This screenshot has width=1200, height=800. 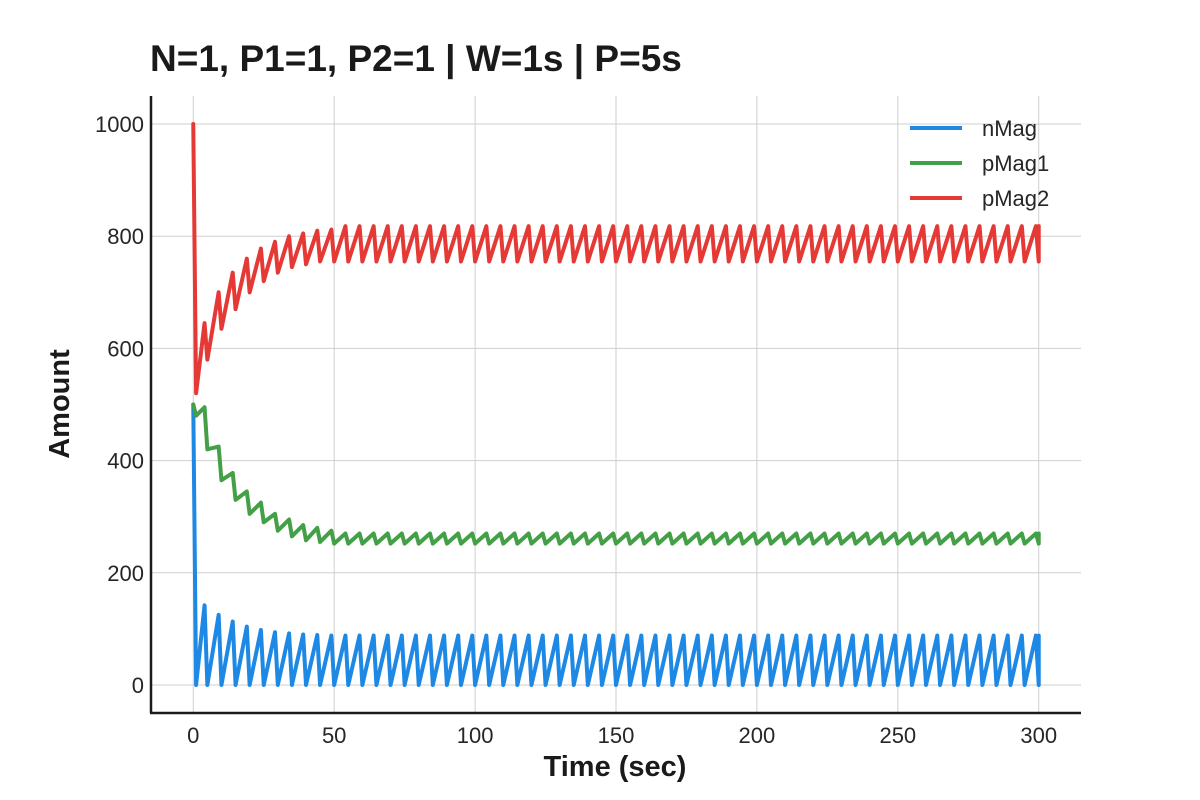 What do you see at coordinates (416, 59) in the screenshot?
I see `chart-title: N=1, P1=1, P2=1 | W=1s | P=5s` at bounding box center [416, 59].